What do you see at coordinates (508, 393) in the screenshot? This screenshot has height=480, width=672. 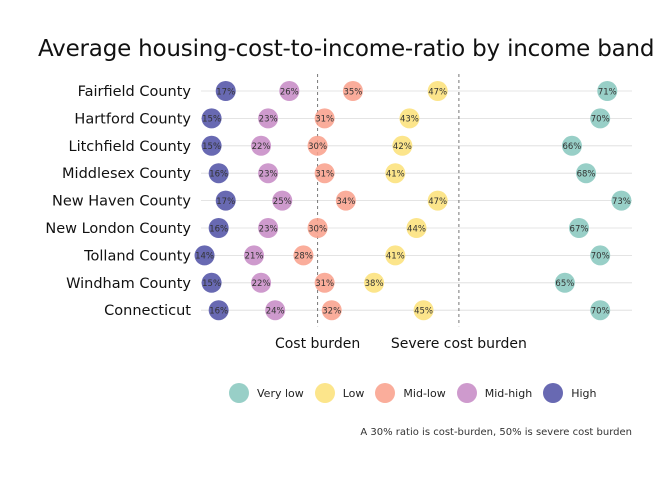 I see `legend-label: Mid-high` at bounding box center [508, 393].